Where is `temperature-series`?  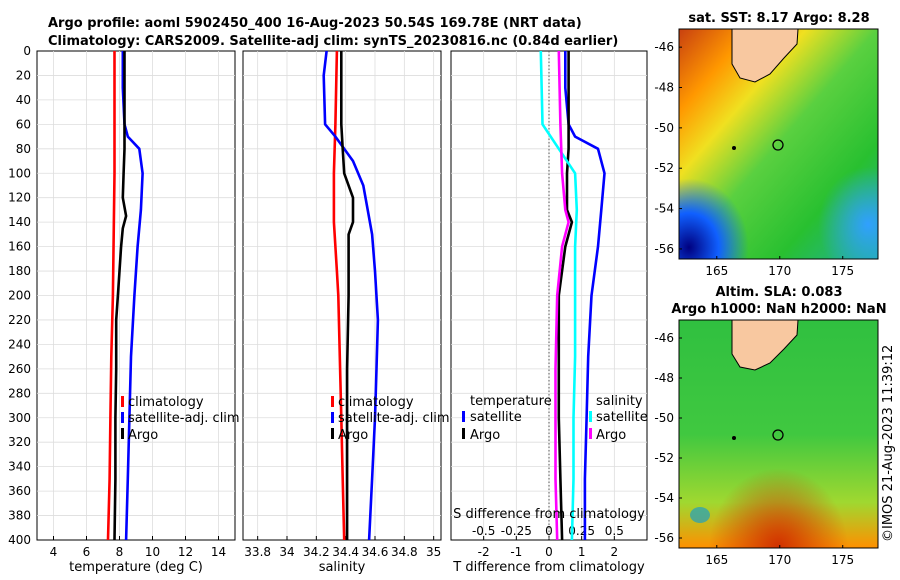
temperature-series is located at coordinates (125, 296).